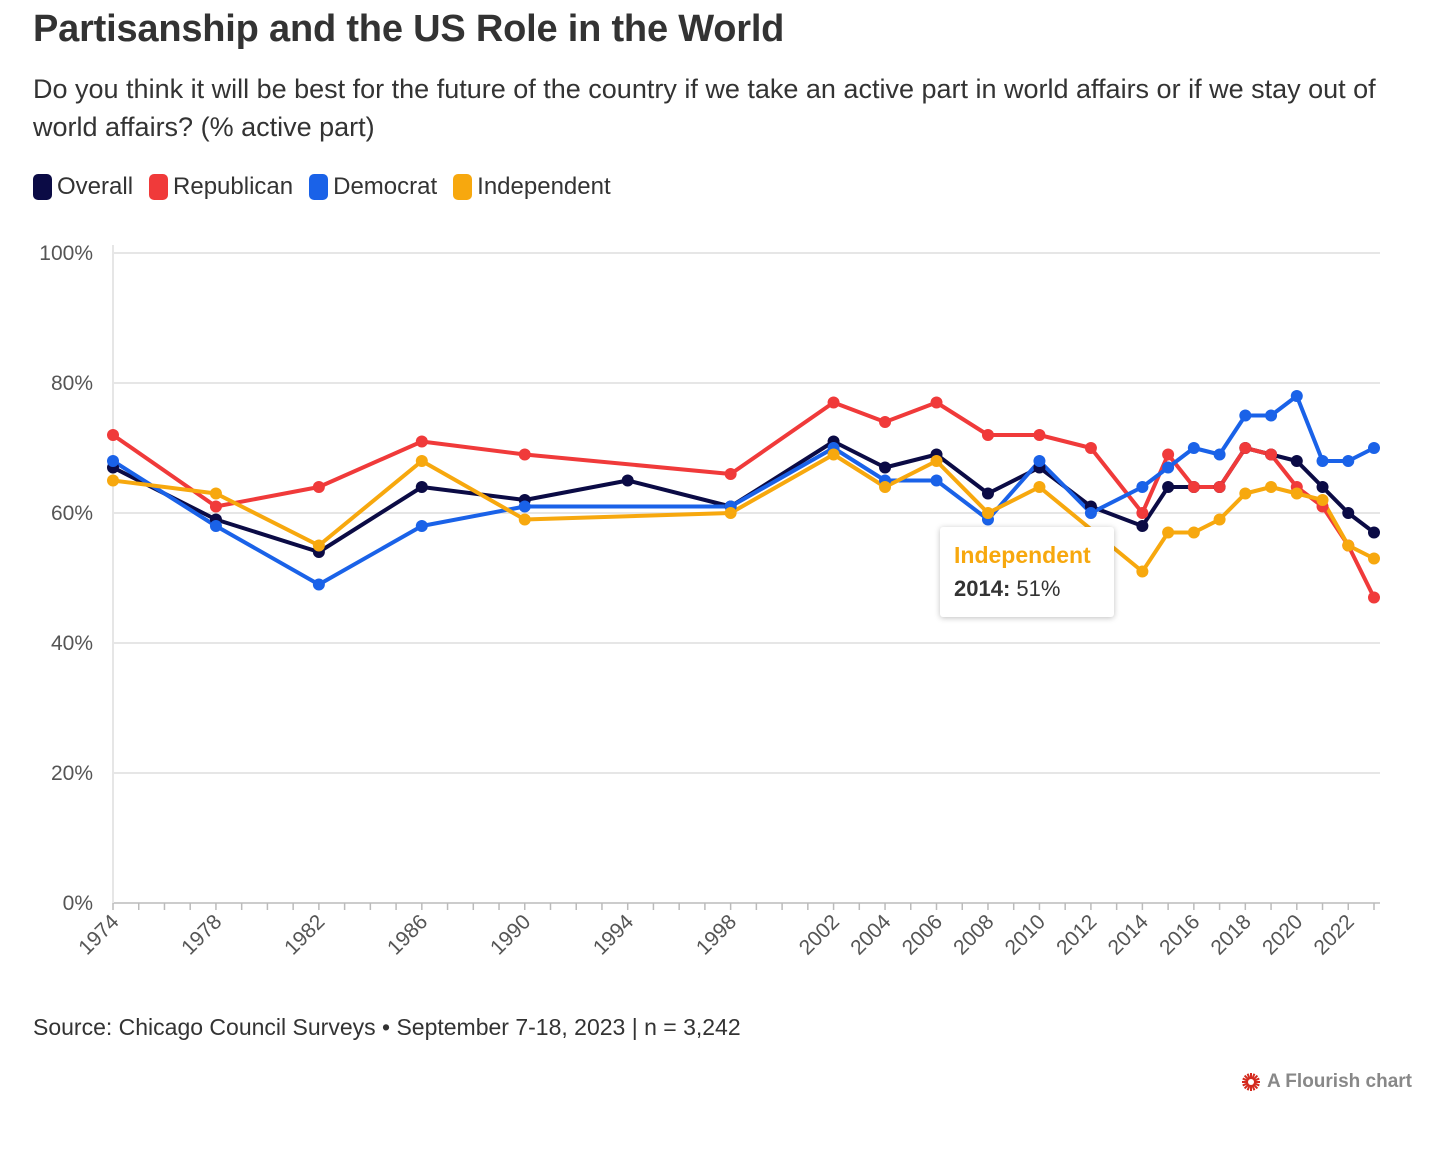 The height and width of the screenshot is (1152, 1456). Describe the element at coordinates (66, 578) in the screenshot. I see `y-axis-ticks: 0% 20% 40% 60% 80% 100%` at that location.